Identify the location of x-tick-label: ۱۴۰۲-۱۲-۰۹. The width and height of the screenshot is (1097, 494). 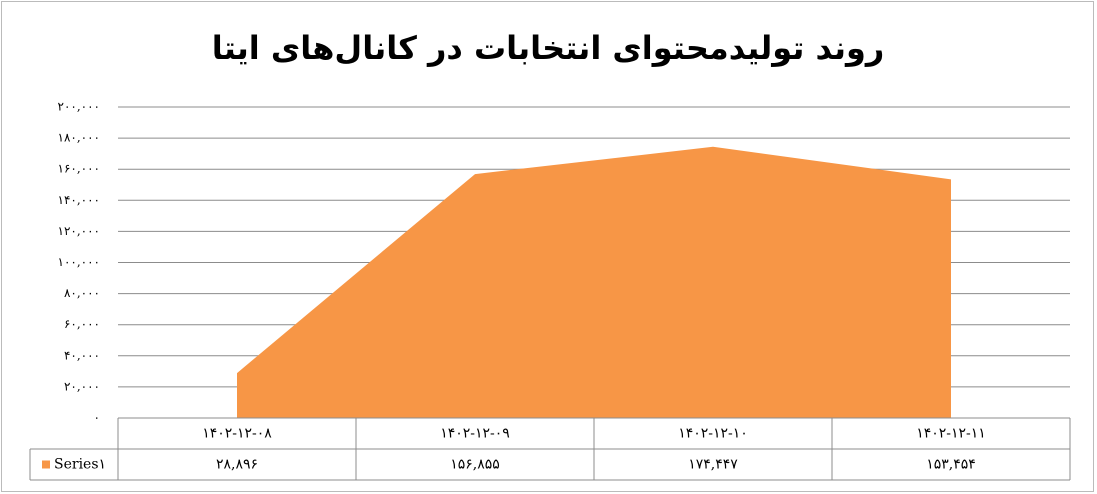
(475, 434).